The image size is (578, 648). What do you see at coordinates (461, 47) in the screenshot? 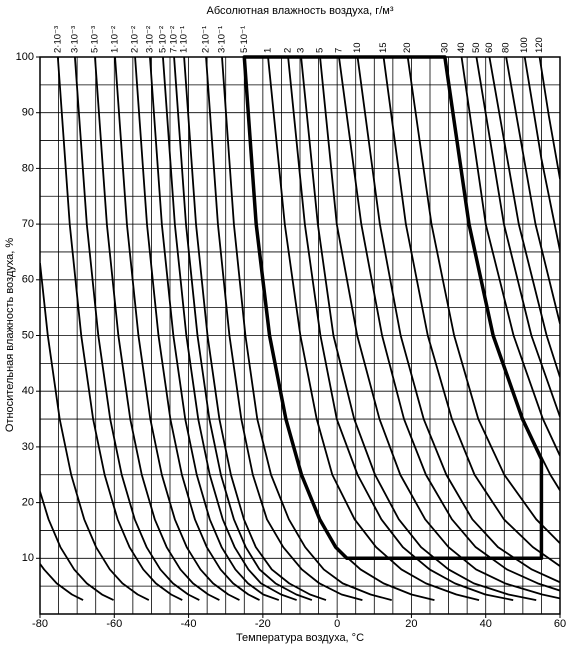
I see `curve-label: 40` at bounding box center [461, 47].